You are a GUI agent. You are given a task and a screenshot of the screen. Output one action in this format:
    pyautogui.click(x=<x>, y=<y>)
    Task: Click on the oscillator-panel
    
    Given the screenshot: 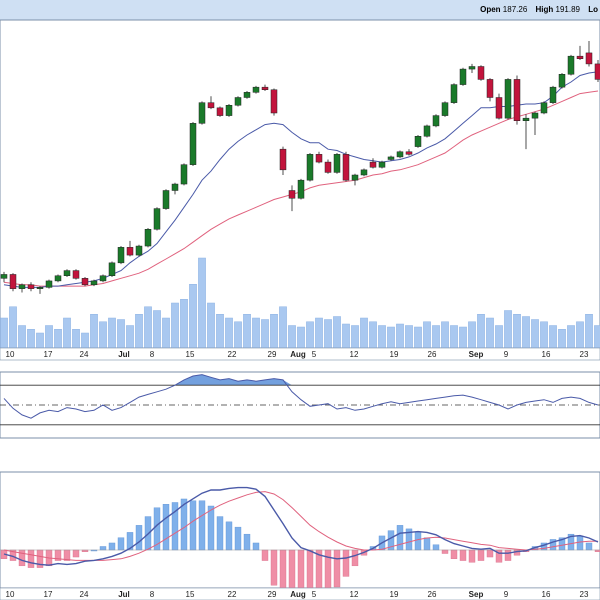 What is the action you would take?
    pyautogui.click(x=300, y=405)
    